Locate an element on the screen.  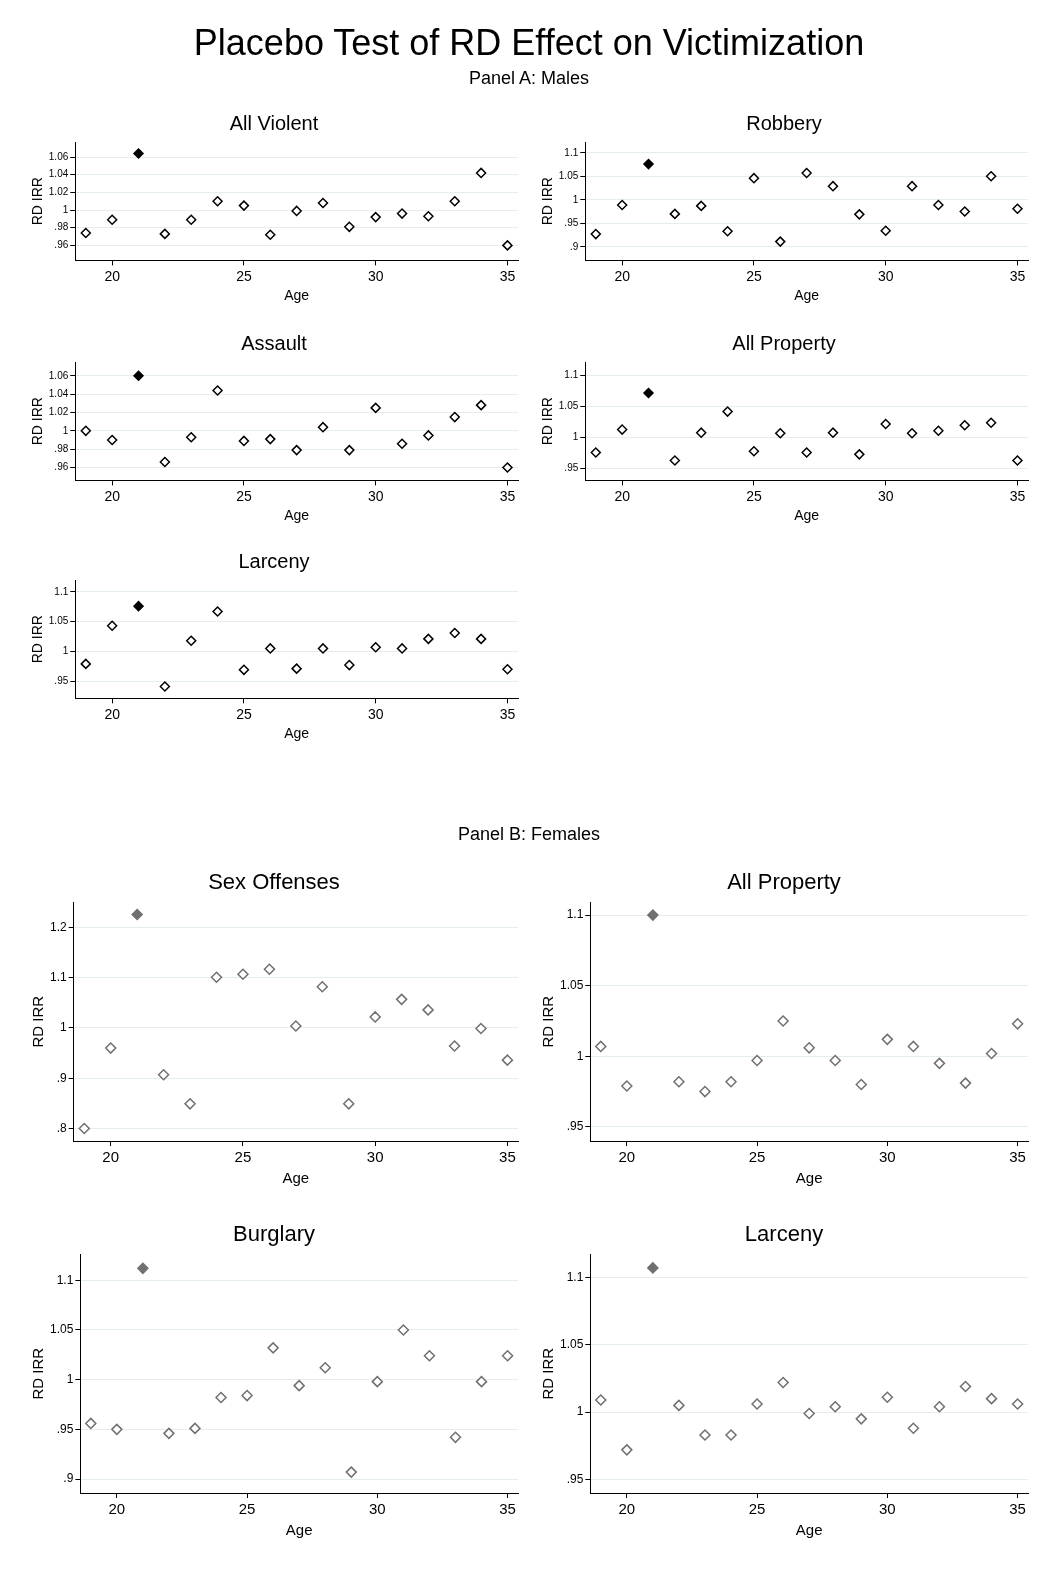
y-tick-label: .98 is located at coordinates (61, 448).